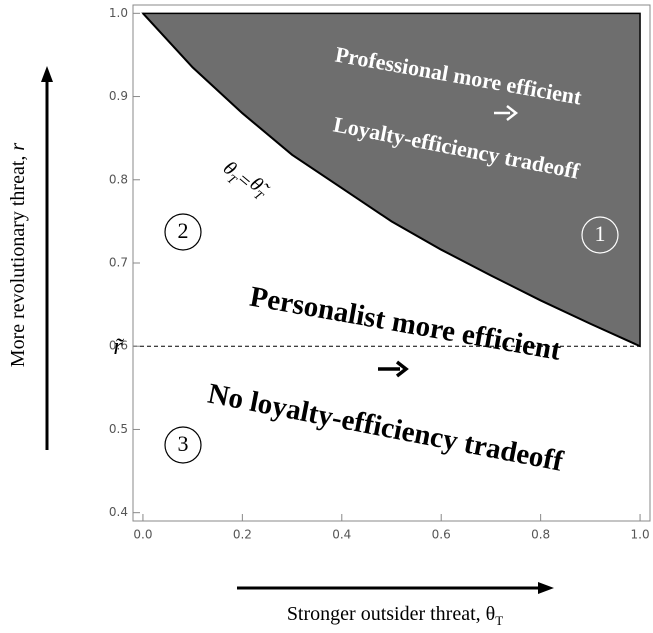 The height and width of the screenshot is (633, 653). I want to click on x-tick-label: 0.0, so click(142, 535).